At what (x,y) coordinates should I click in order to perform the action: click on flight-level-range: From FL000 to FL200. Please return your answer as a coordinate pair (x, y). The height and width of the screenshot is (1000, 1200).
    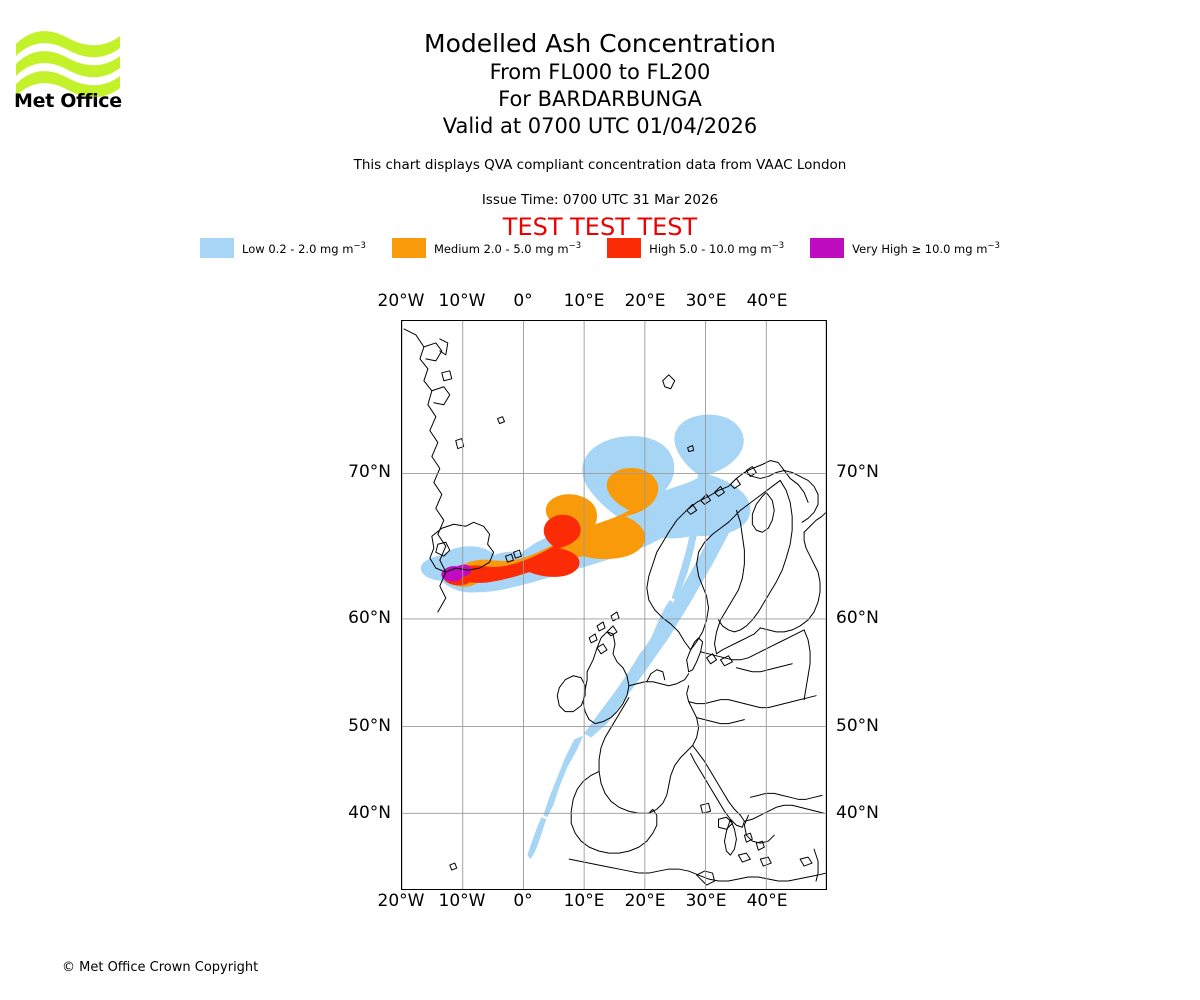
    Looking at the image, I should click on (600, 72).